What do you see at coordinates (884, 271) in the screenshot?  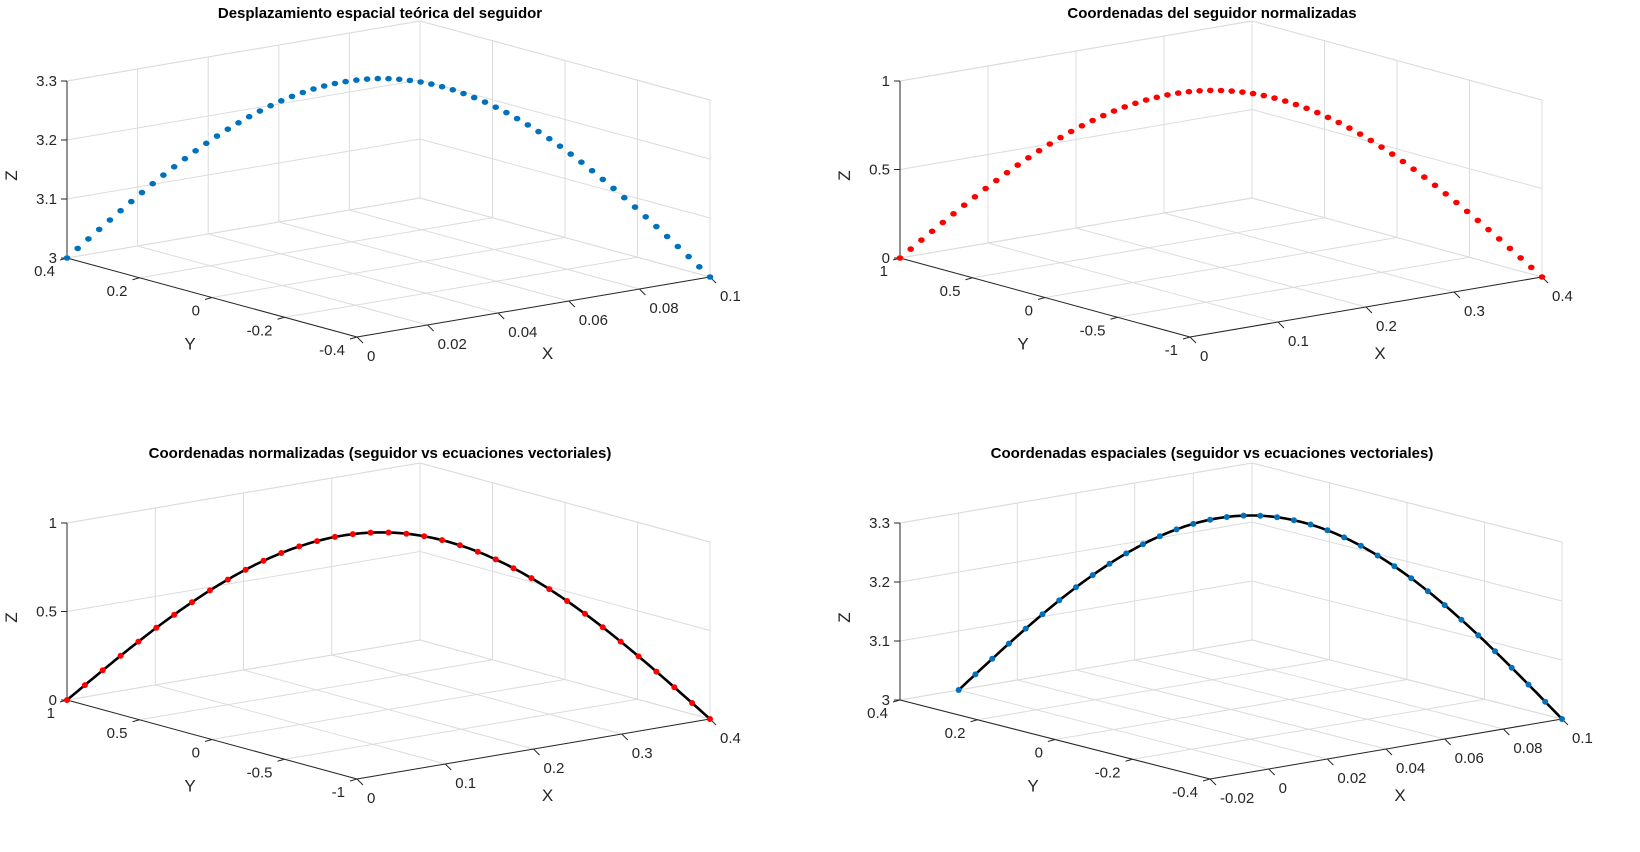 I see `y-tick-label: 1` at bounding box center [884, 271].